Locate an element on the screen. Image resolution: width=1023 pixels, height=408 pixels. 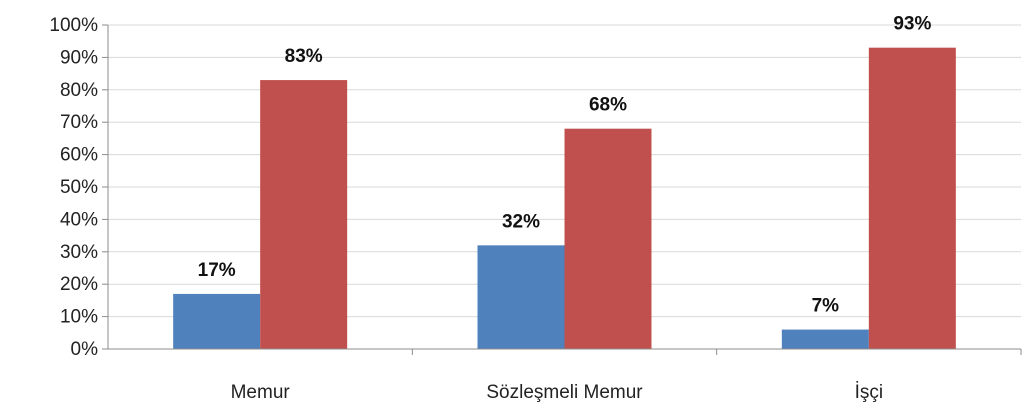
y-tick-label: 0% is located at coordinates (85, 349).